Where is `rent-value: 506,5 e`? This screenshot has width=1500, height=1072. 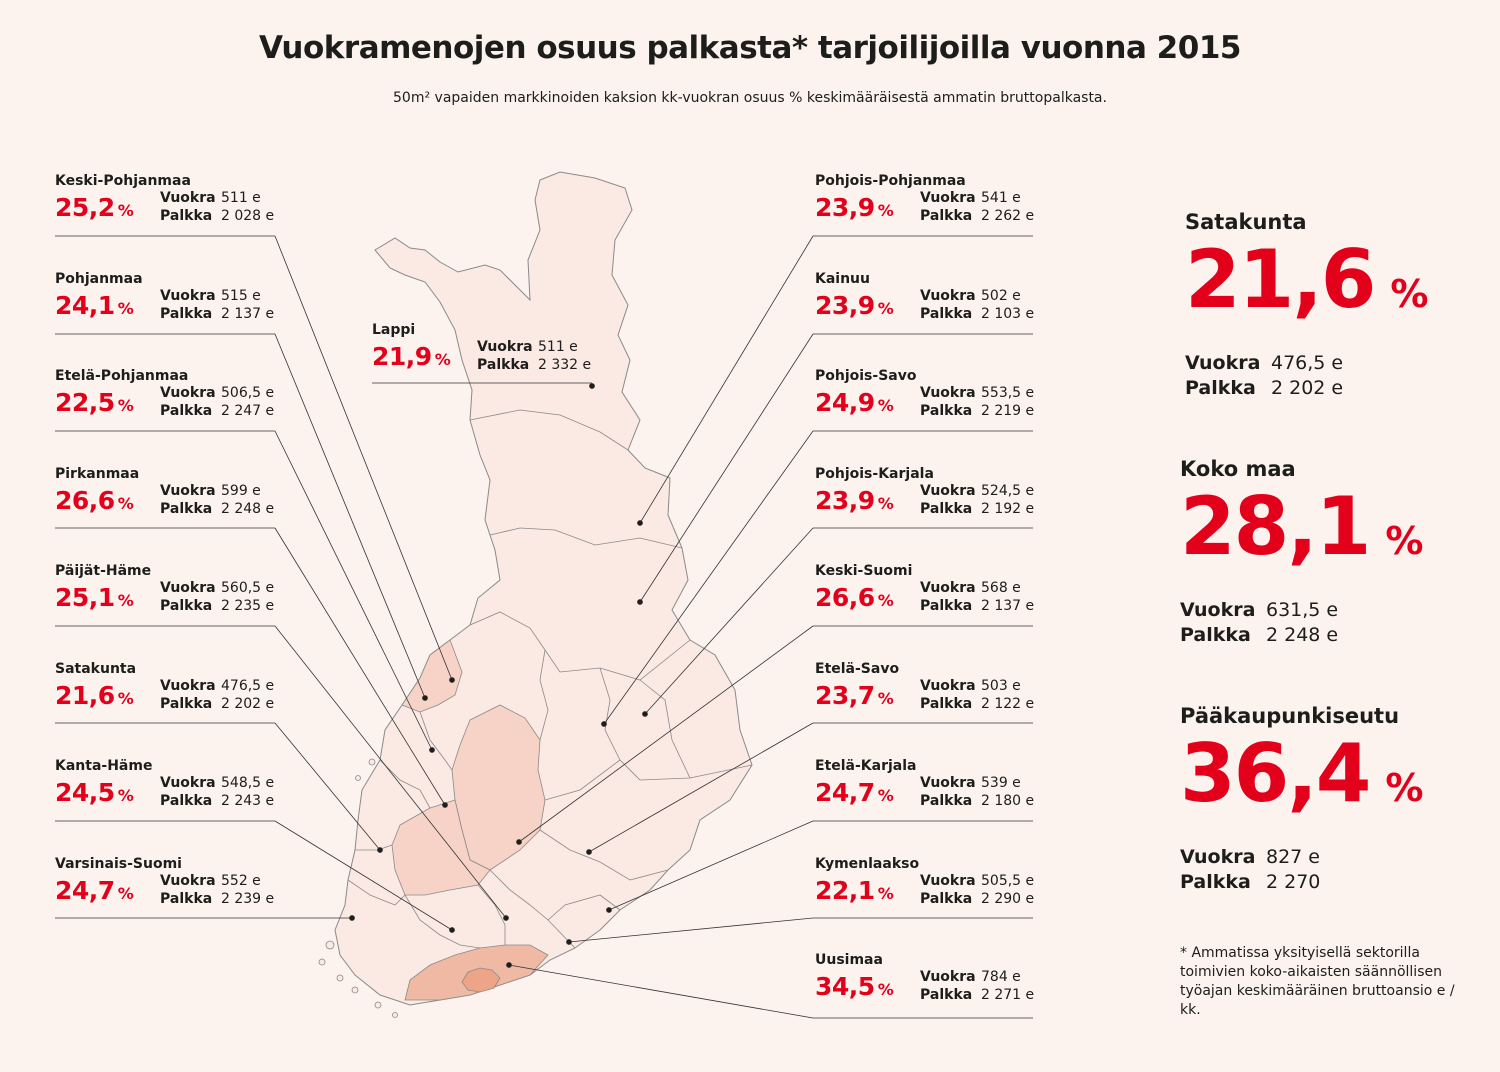
rent-value: 506,5 e is located at coordinates (248, 393).